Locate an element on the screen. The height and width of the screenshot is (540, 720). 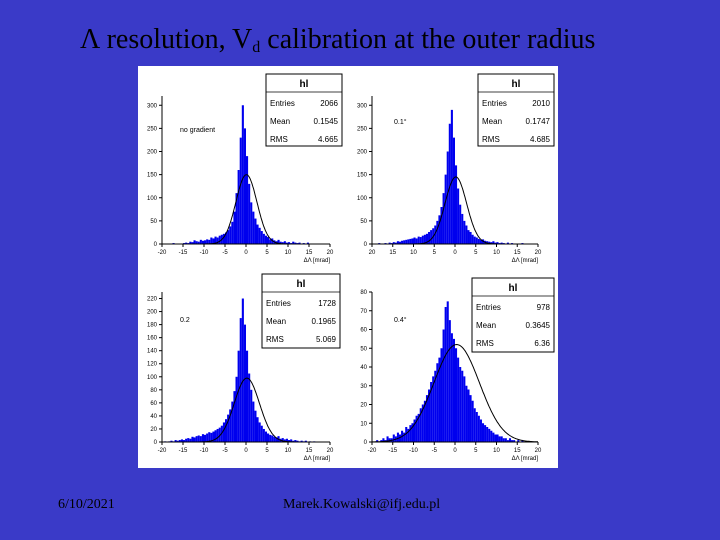
stats-value: 5.069 is located at coordinates (326, 339).